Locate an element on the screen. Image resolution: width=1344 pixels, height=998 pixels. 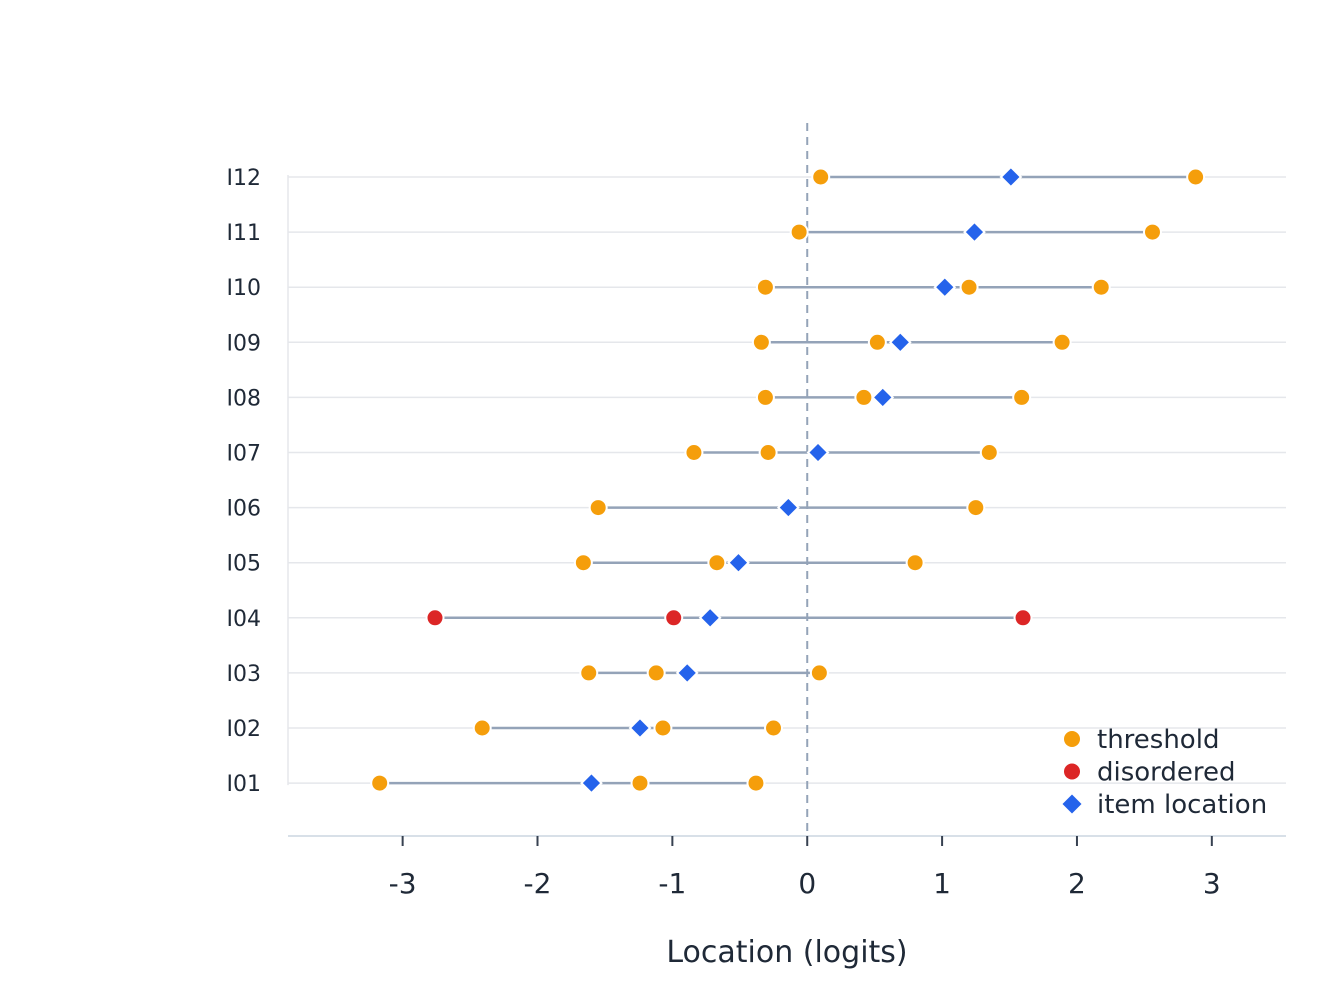
item-label-i09: I09 is located at coordinates (244, 343).